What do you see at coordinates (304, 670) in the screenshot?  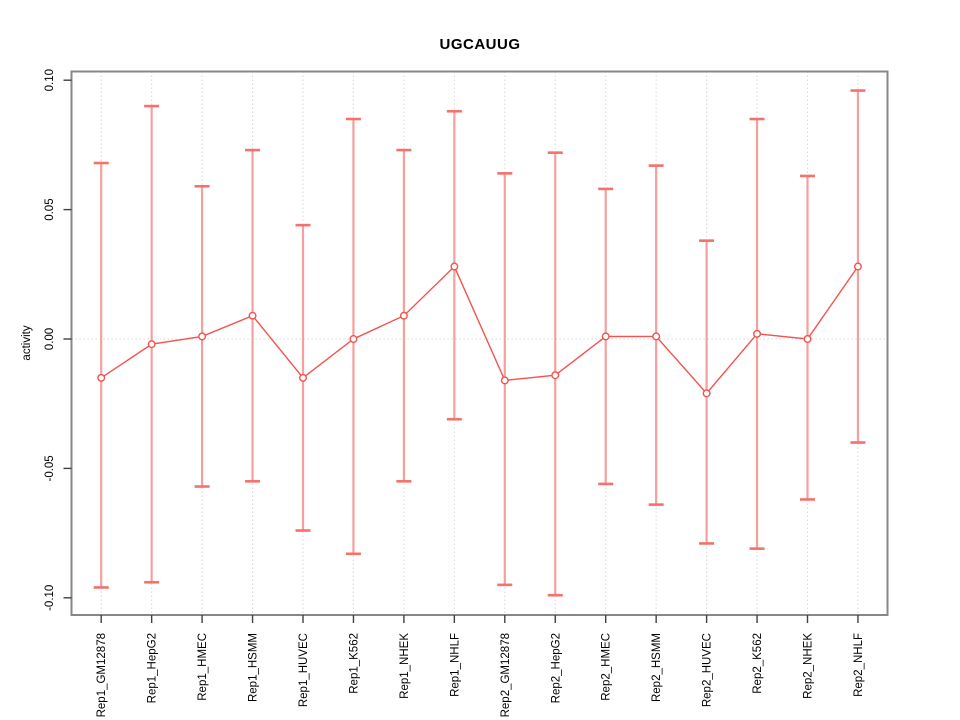 I see `x-tick-label: Rep1_HUVEC` at bounding box center [304, 670].